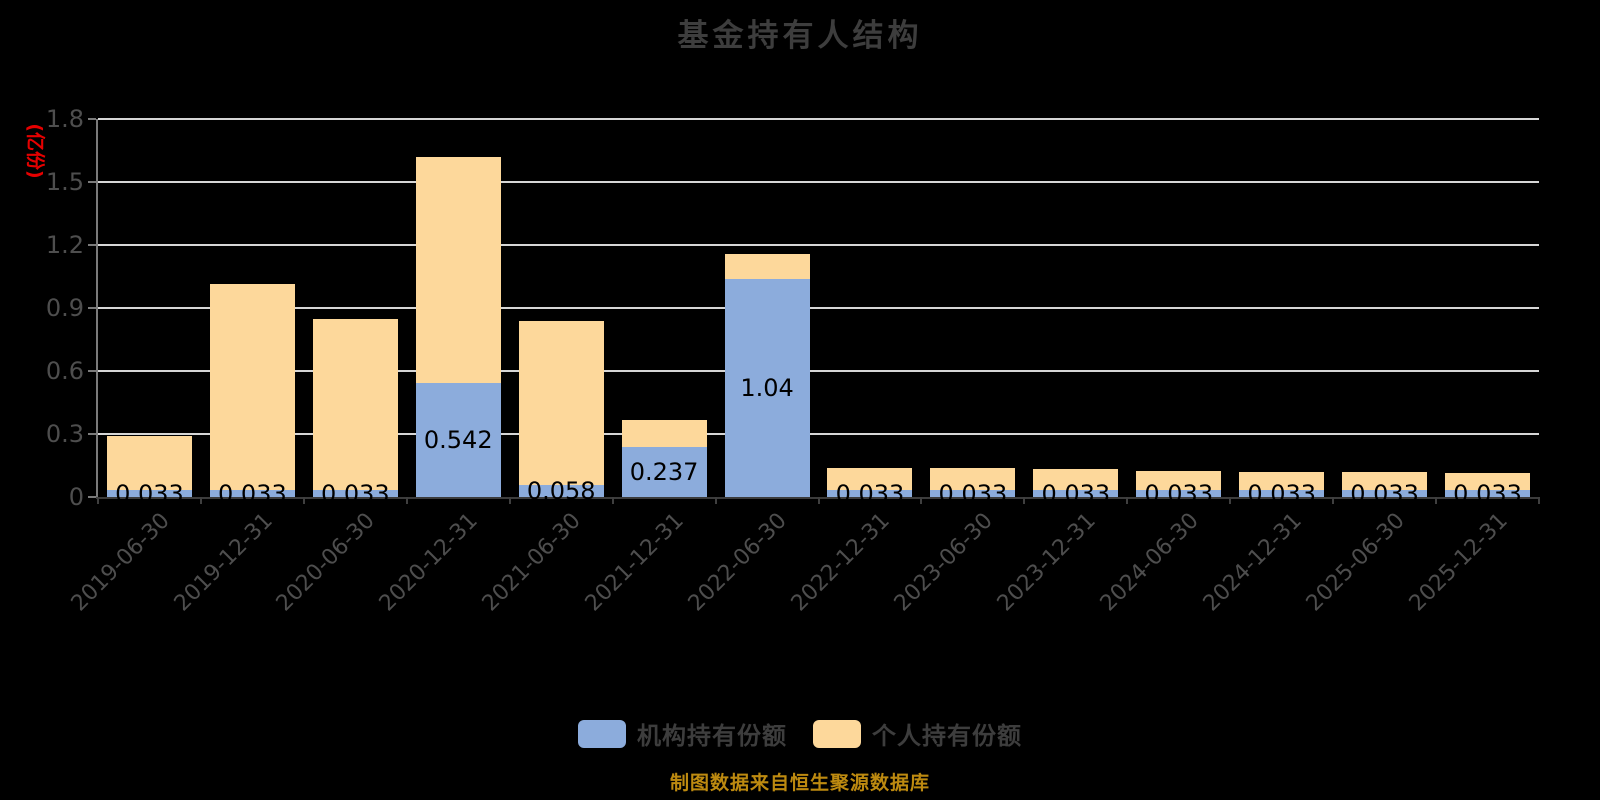 The image size is (1600, 800). Describe the element at coordinates (800, 733) in the screenshot. I see `legend: 机构持有份额 个人持有份额` at that location.